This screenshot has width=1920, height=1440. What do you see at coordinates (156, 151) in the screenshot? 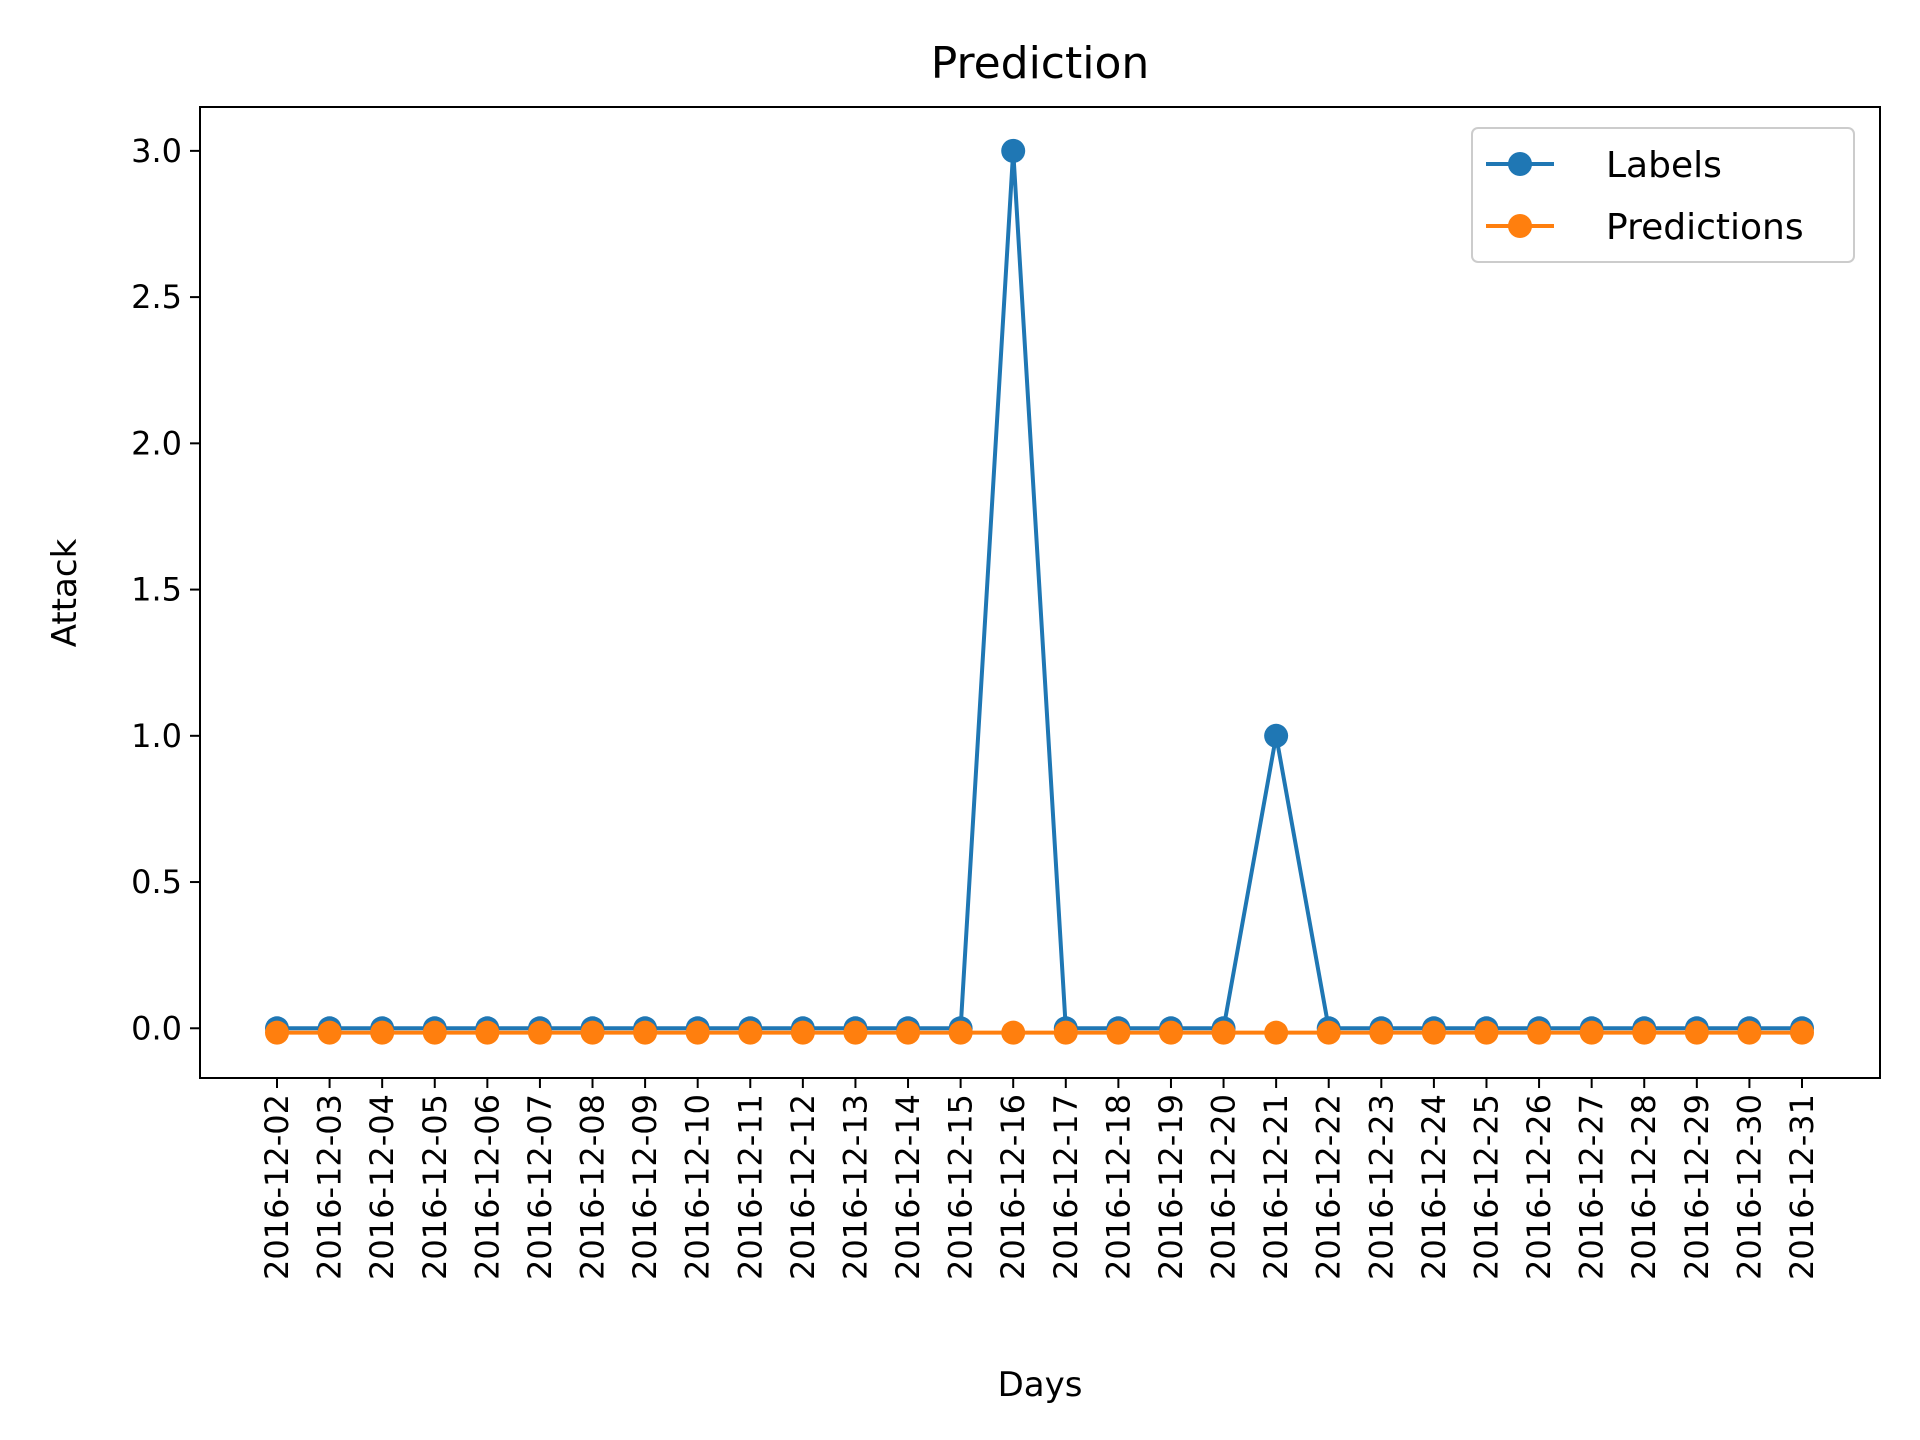
I see `y-tick-label: 3.0` at bounding box center [156, 151].